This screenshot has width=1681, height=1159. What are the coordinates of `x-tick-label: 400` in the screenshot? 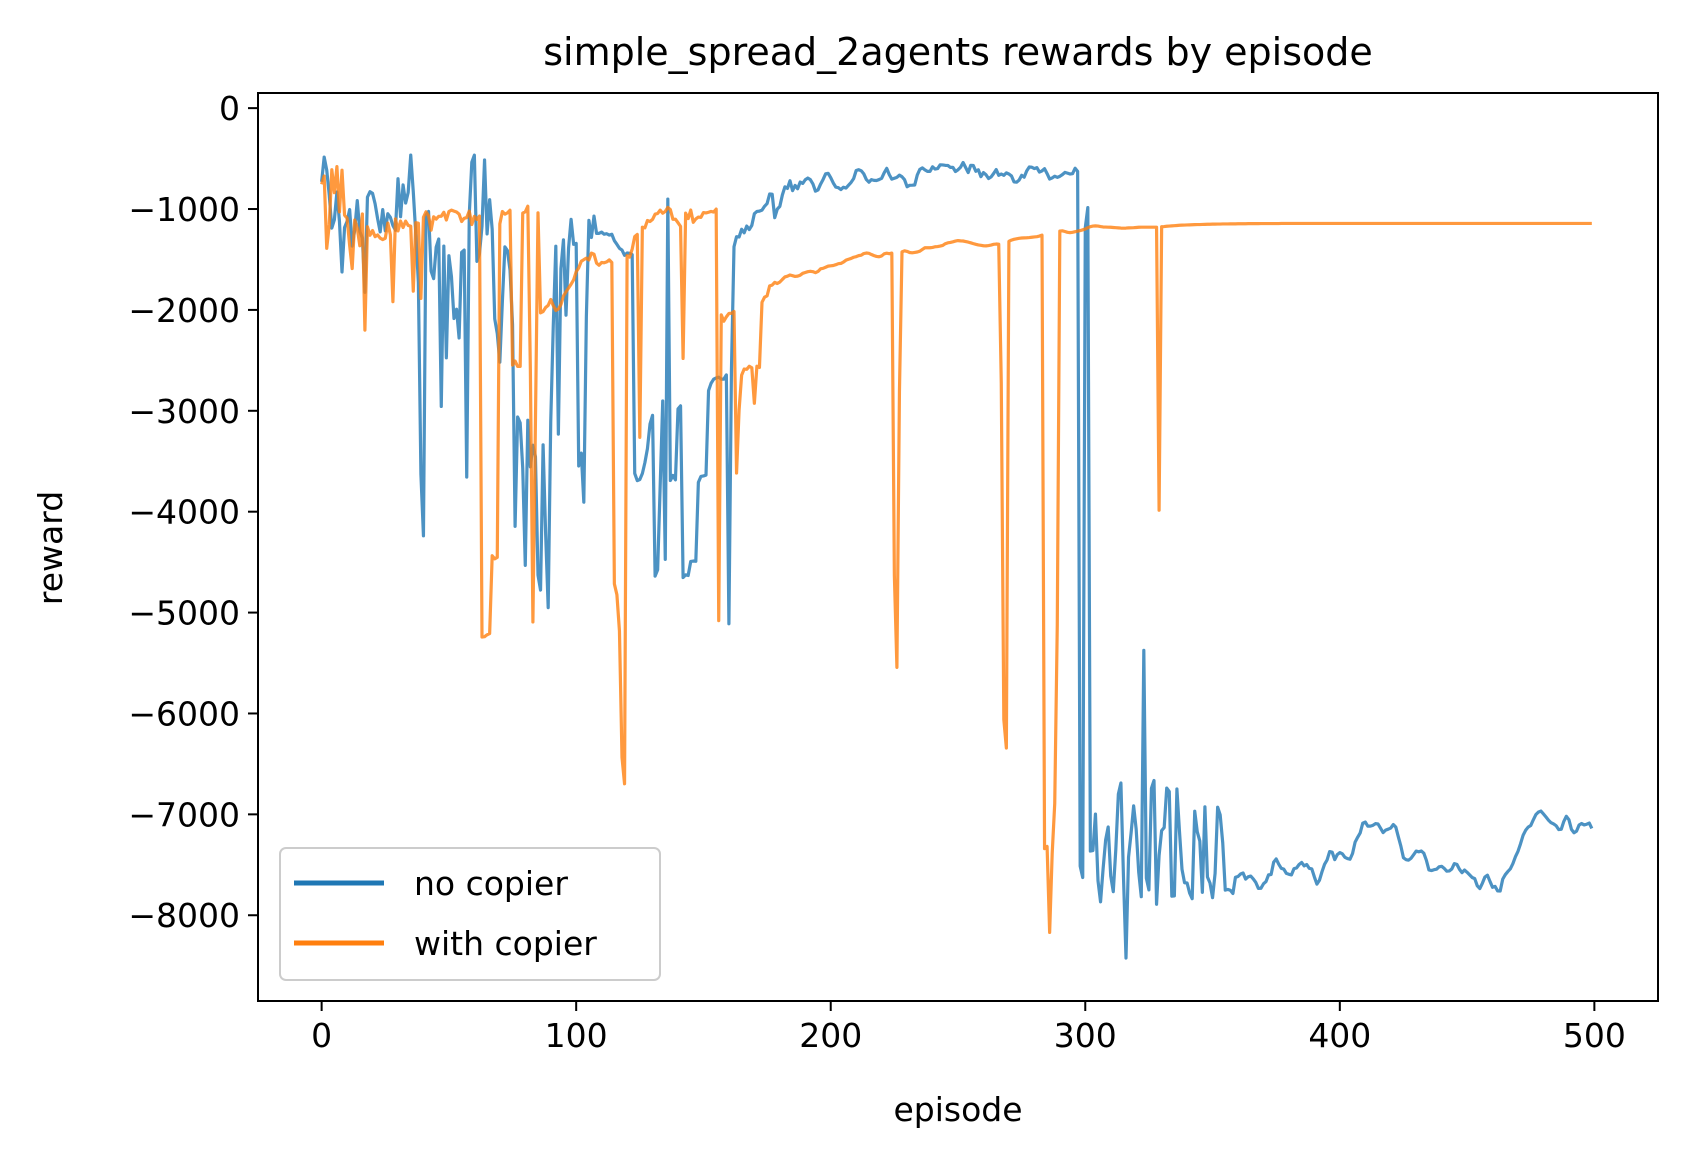 It's located at (1339, 1035).